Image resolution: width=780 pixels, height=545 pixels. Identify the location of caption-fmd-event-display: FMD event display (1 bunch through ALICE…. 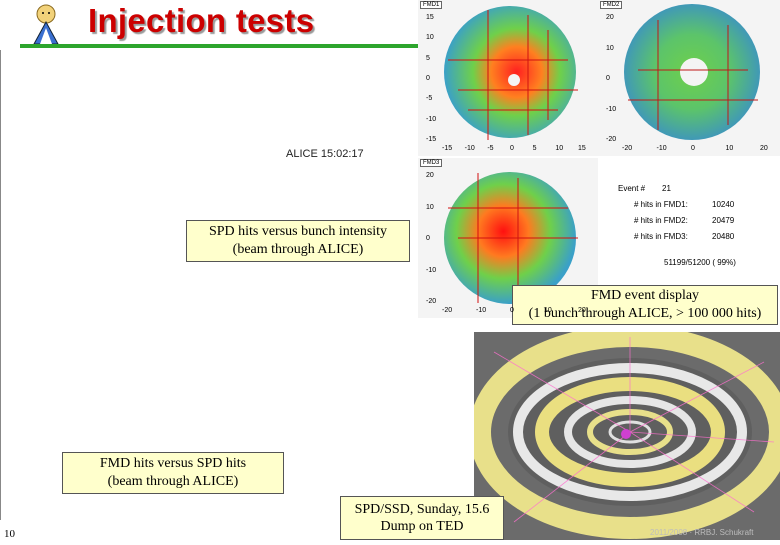
(645, 305).